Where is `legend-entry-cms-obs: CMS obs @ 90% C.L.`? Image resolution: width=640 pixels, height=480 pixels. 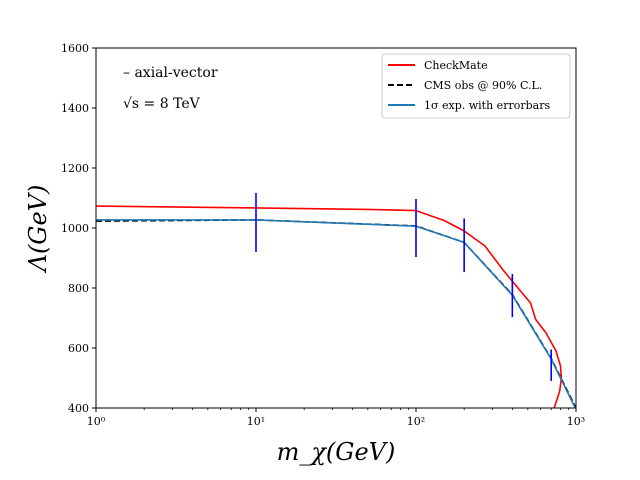 legend-entry-cms-obs: CMS obs @ 90% C.L. is located at coordinates (483, 85).